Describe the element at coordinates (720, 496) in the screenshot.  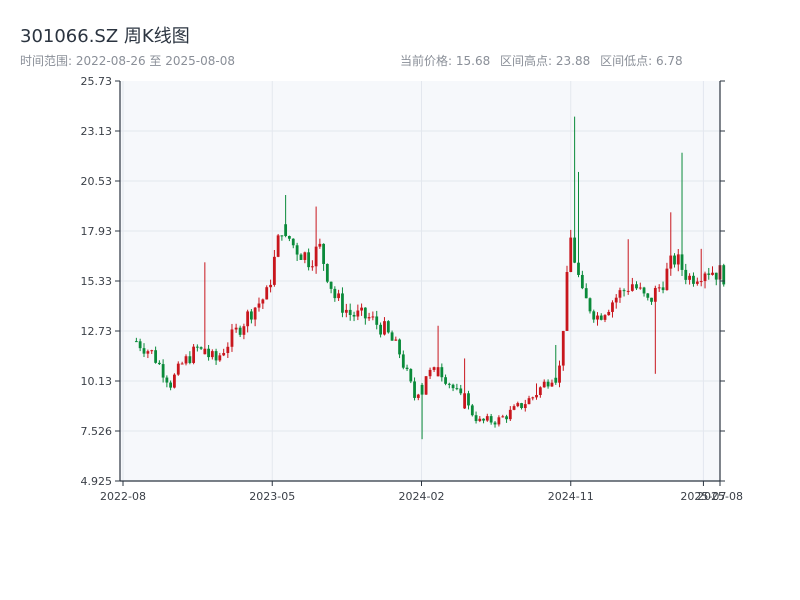
I see `x-tick-label: 2025-08` at that location.